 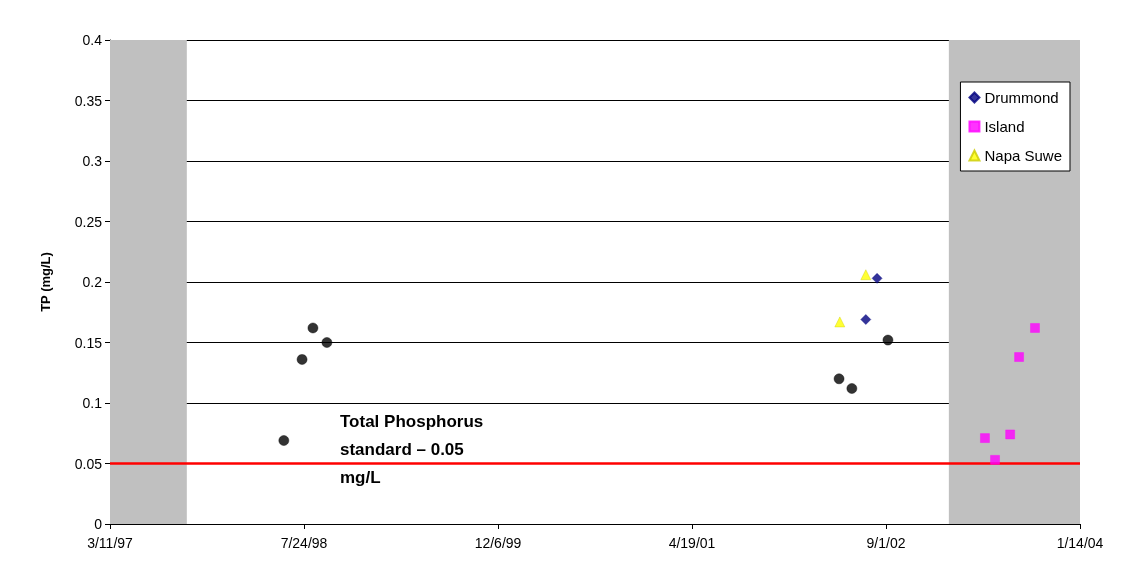 I want to click on y-tick-label: 0.25, so click(x=88, y=221).